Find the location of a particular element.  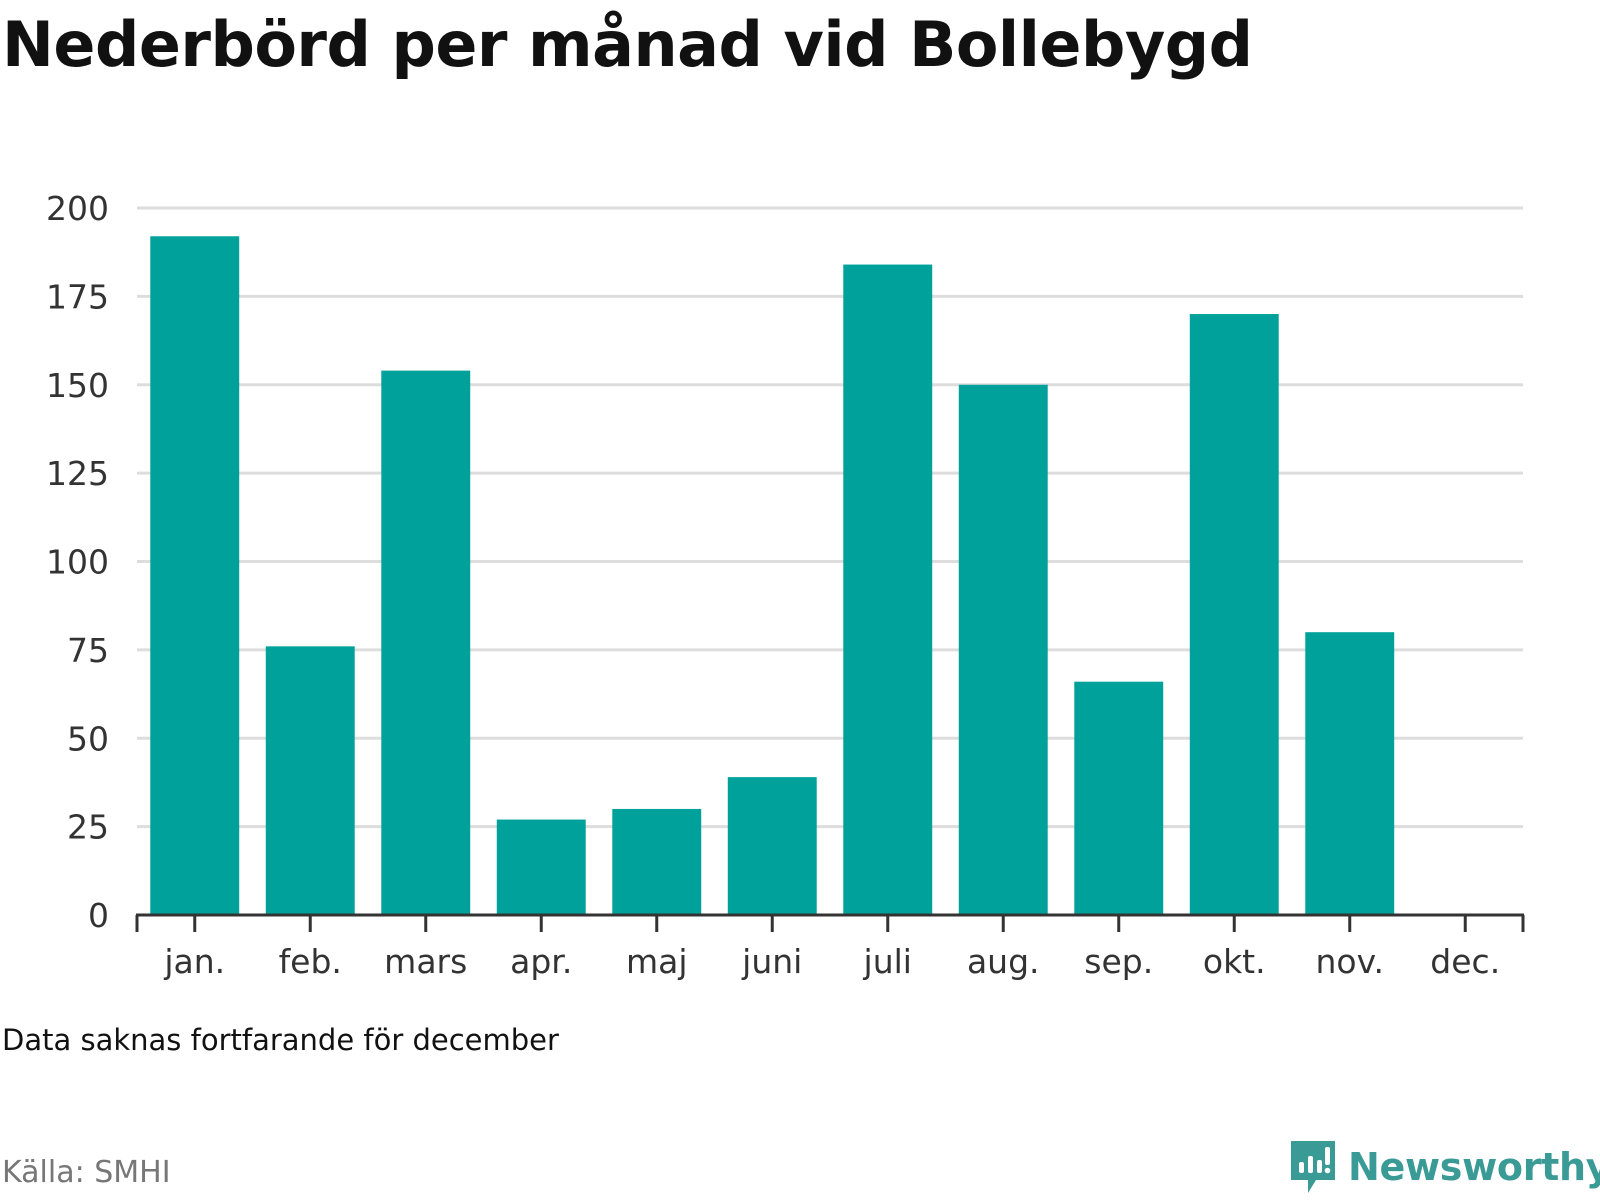

bar-juli is located at coordinates (888, 589).